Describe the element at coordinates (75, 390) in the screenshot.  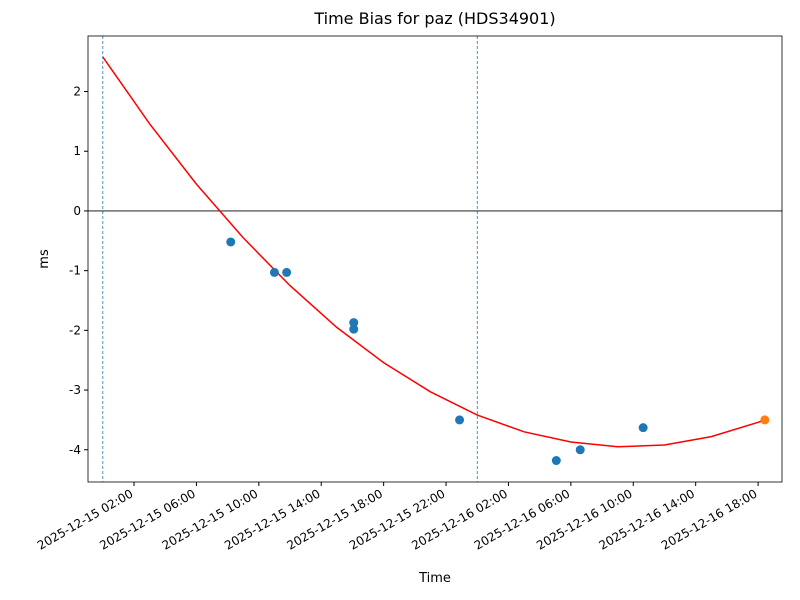
I see `y-tick-label: -3` at that location.